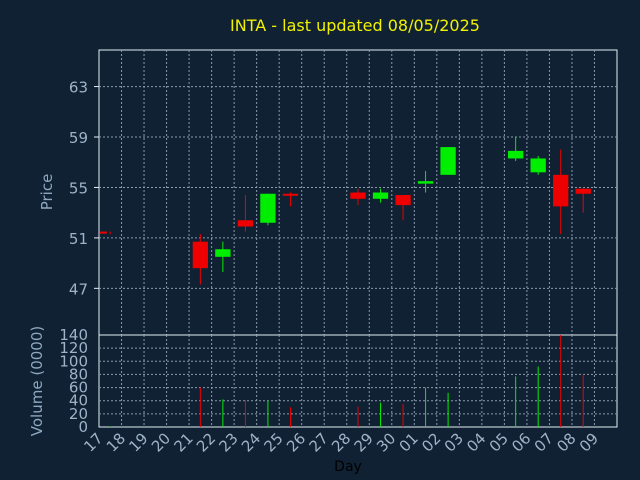 This screenshot has height=480, width=640. I want to click on price-tick-label: 51, so click(78, 239).